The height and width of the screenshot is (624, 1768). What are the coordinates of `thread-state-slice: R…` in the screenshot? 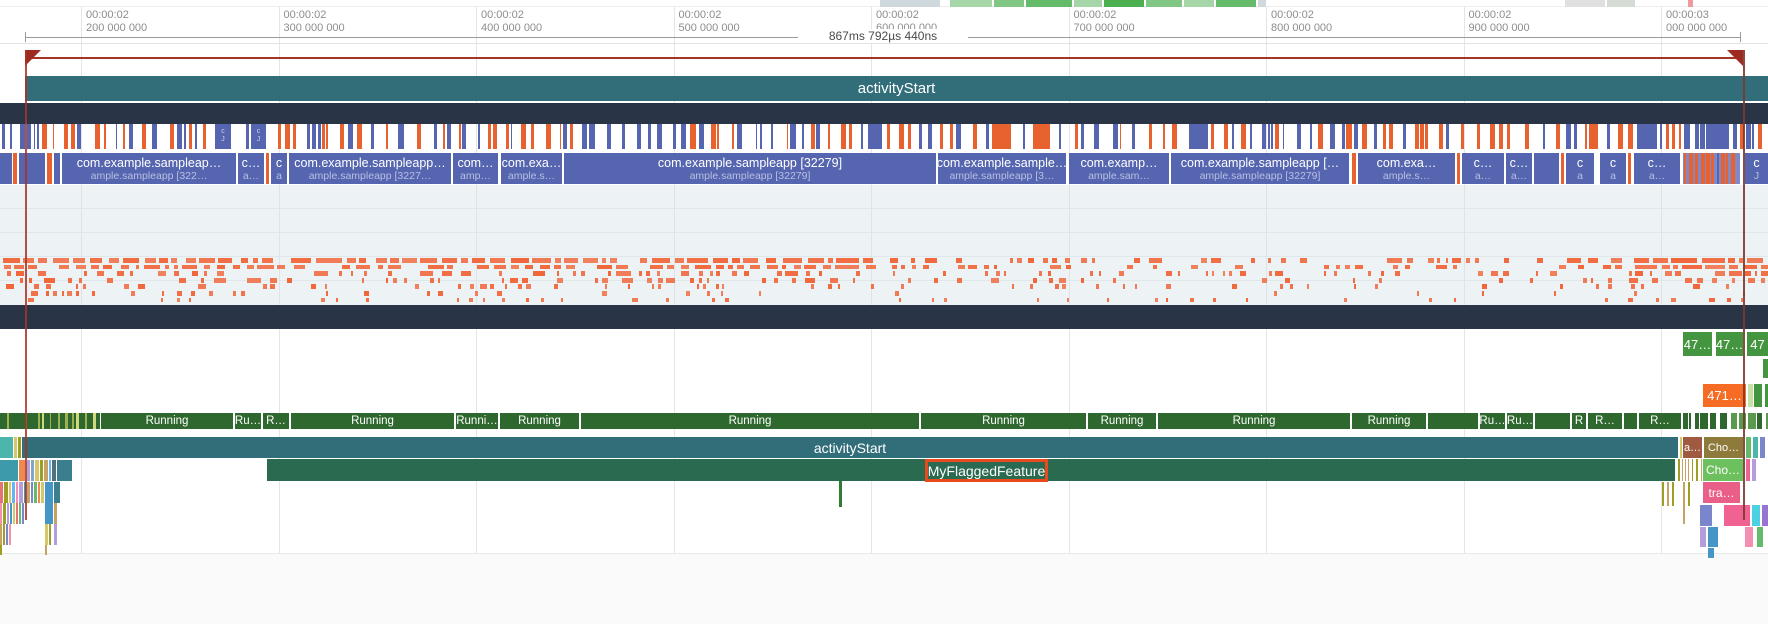 It's located at (1660, 421).